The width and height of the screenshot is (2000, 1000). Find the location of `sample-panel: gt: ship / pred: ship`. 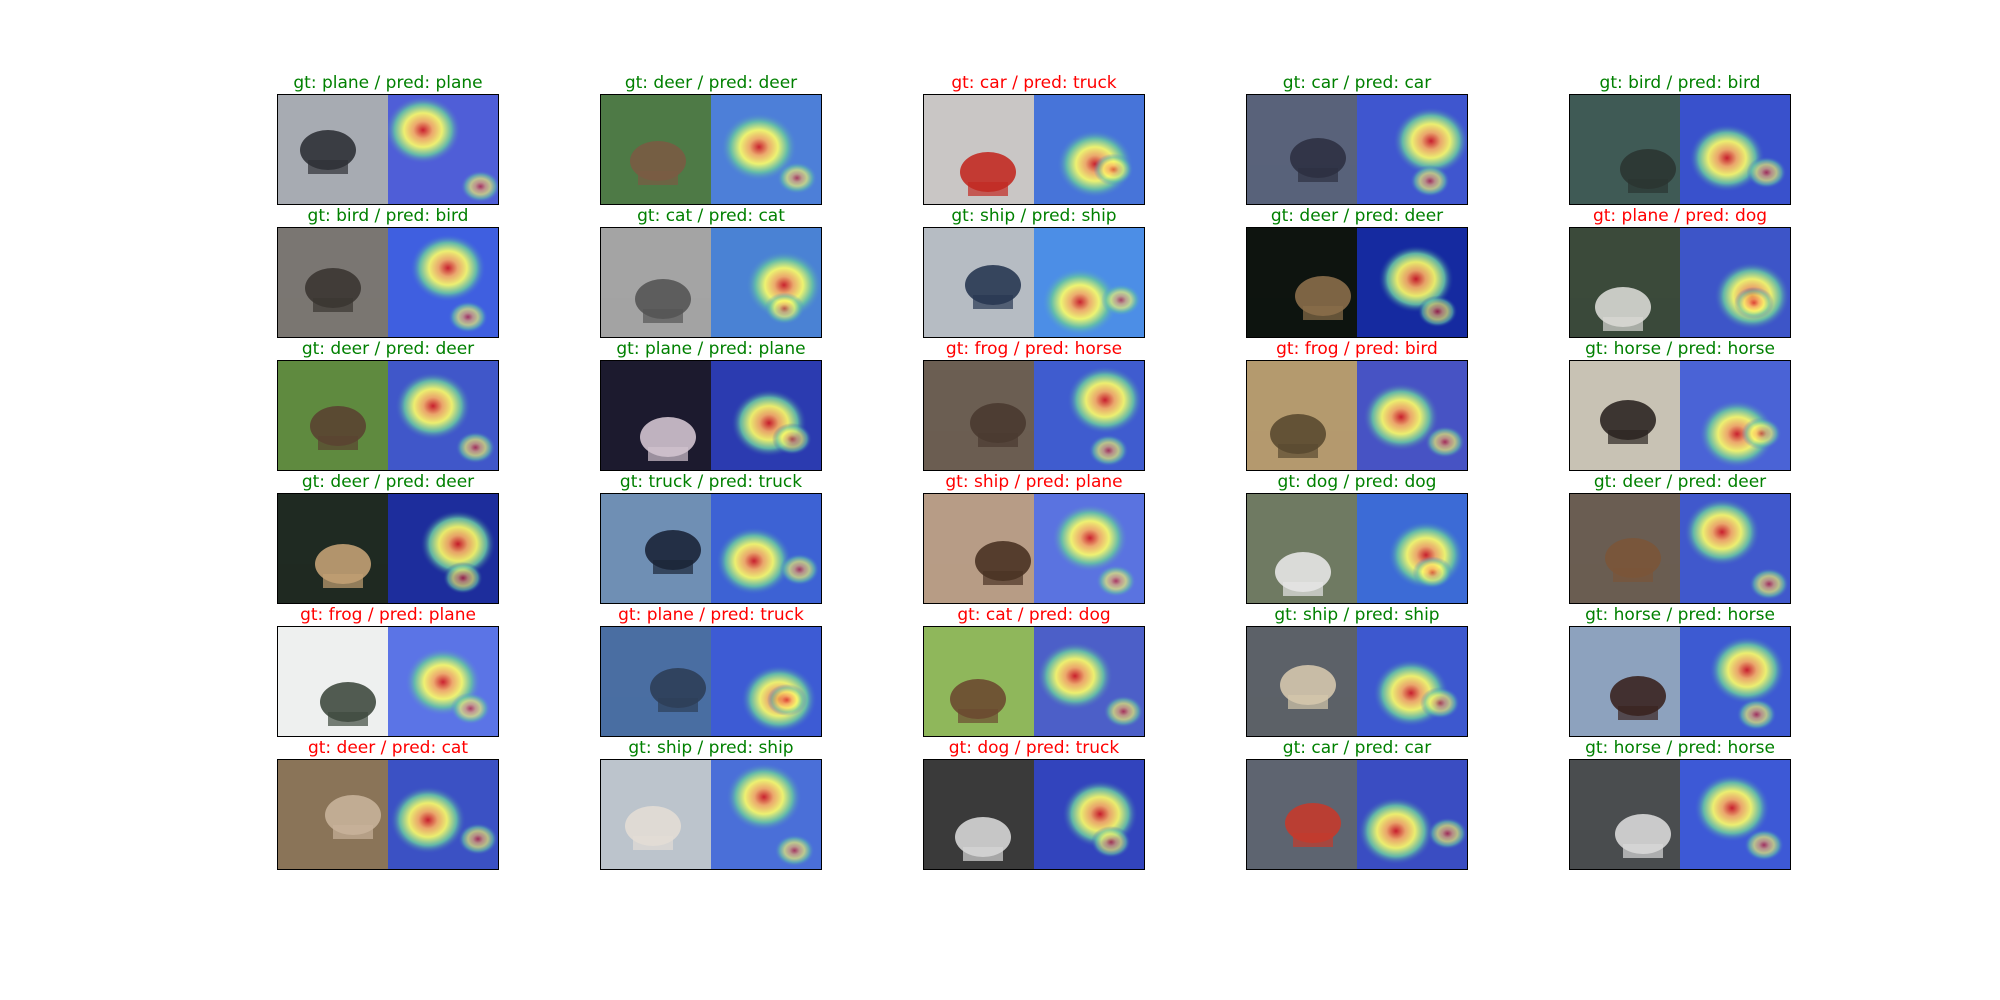

sample-panel: gt: ship / pred: ship is located at coordinates (1034, 271).